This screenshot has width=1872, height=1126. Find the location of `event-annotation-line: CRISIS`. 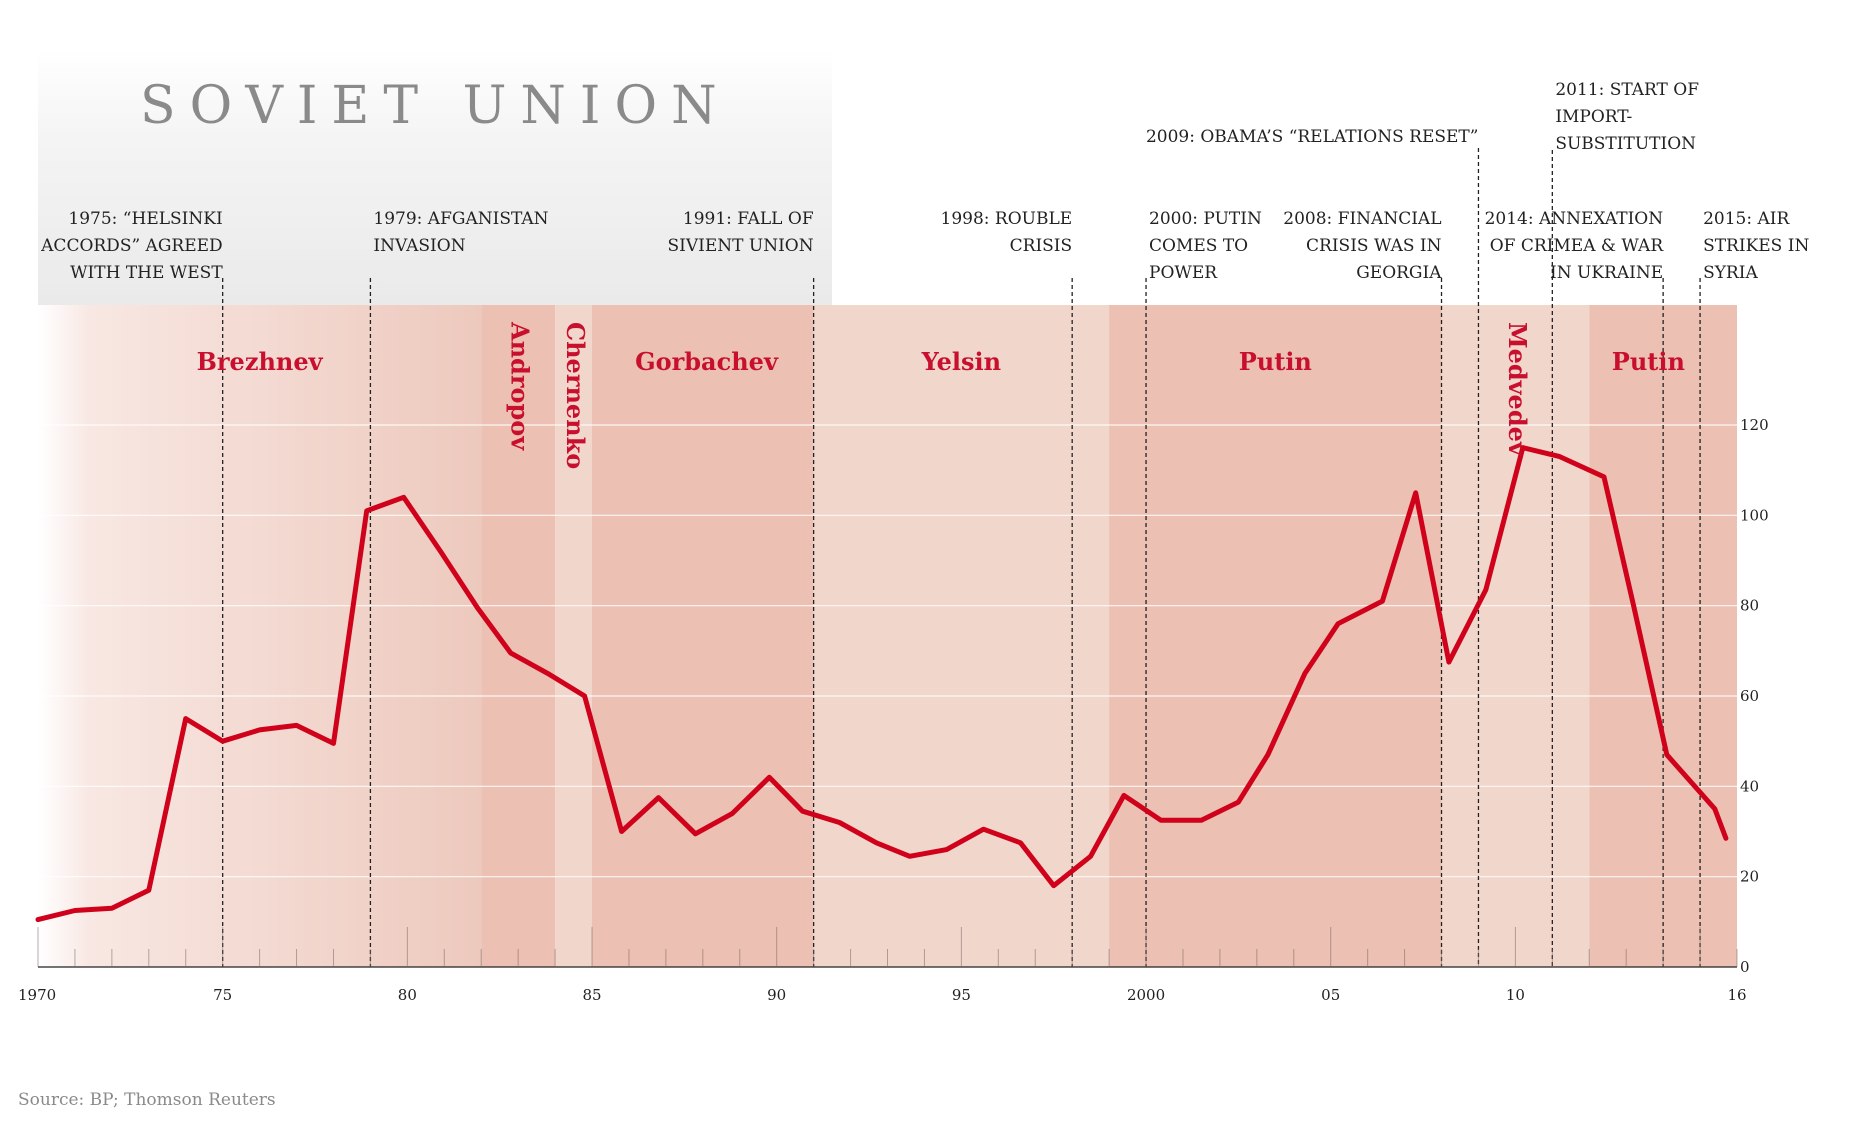

event-annotation-line: CRISIS is located at coordinates (1041, 246).